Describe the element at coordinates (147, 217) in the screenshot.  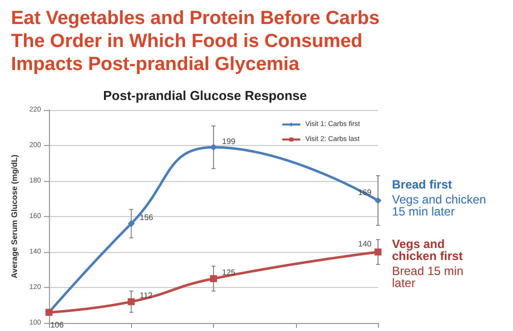
I see `data-label: 156` at that location.